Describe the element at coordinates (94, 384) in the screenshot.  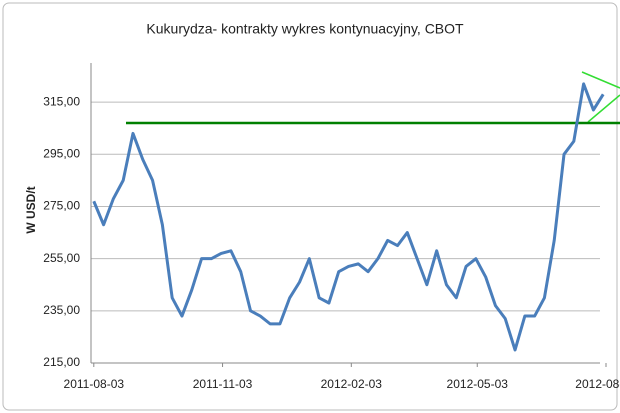
I see `x-tick-label: 2011-08-03` at that location.